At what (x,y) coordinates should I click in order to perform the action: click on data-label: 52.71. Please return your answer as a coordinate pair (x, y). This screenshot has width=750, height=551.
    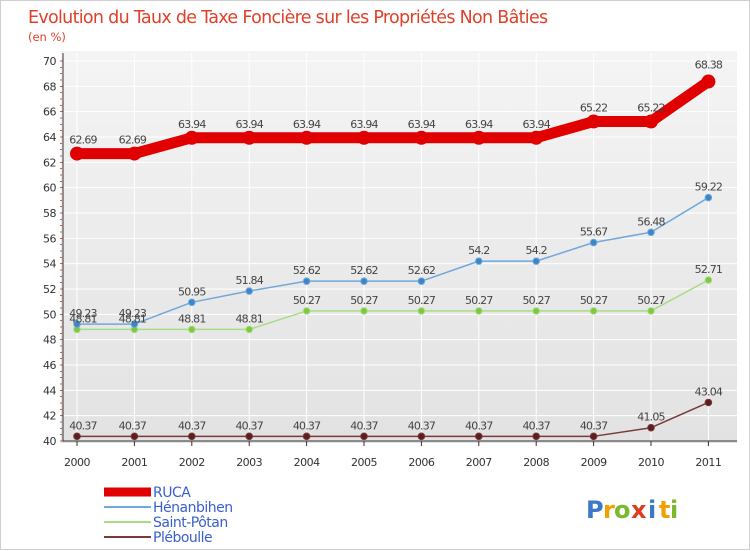
    Looking at the image, I should click on (709, 269).